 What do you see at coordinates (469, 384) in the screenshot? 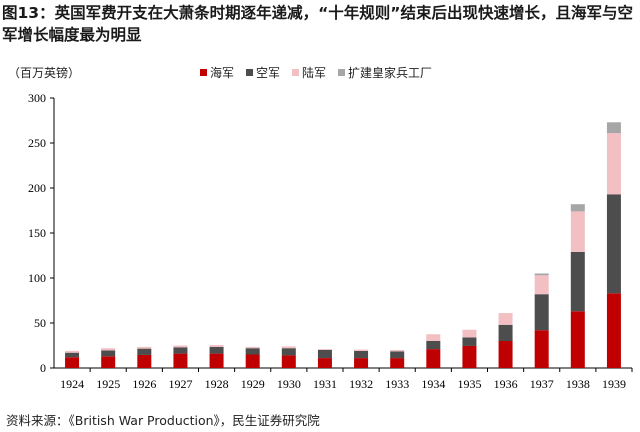
I see `x-tick-label: 1935` at bounding box center [469, 384].